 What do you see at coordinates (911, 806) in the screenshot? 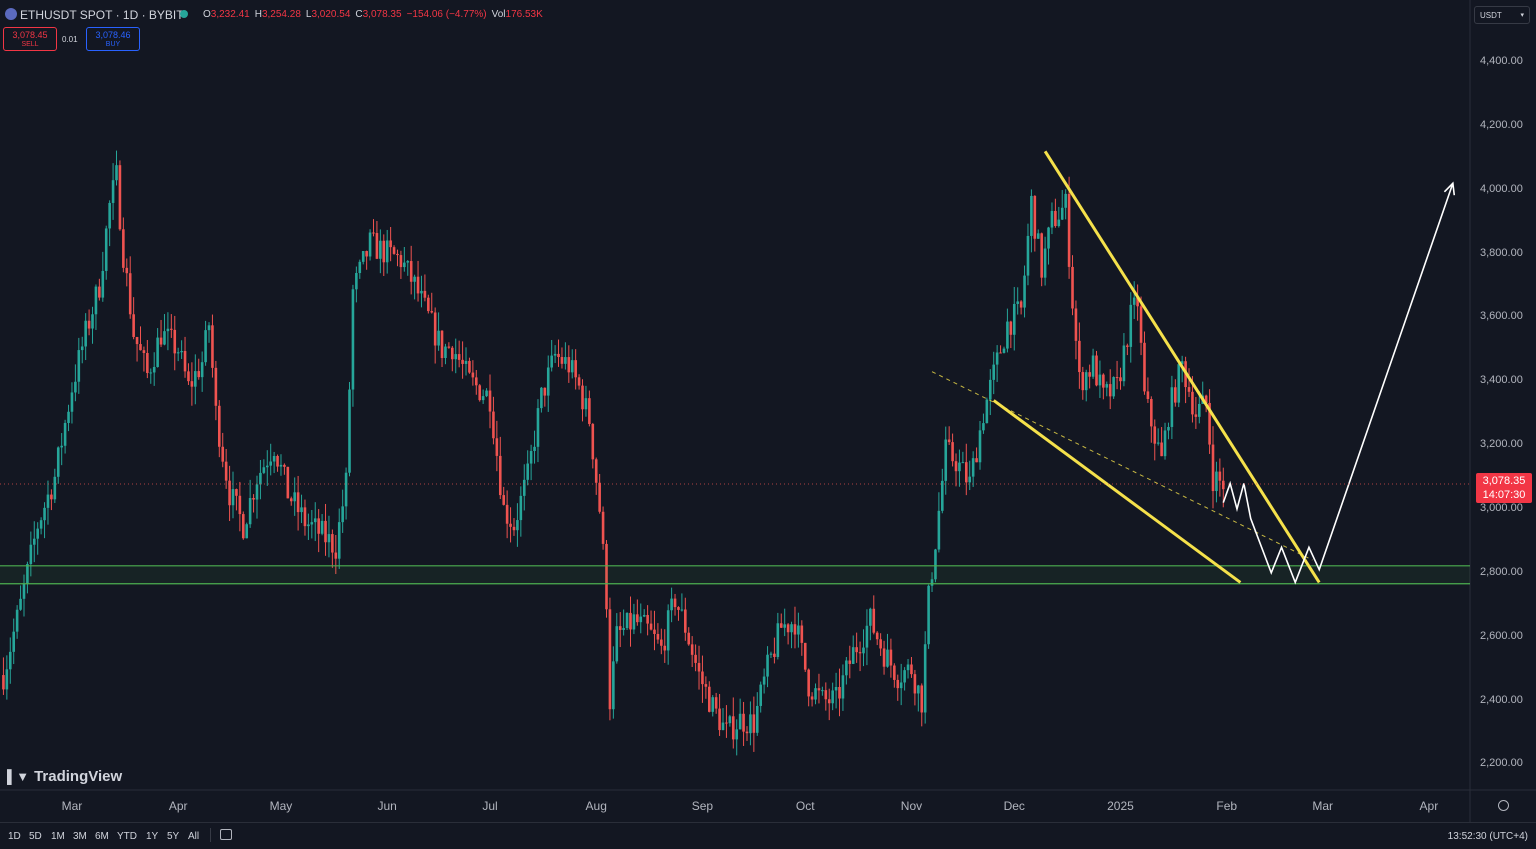
I see `time-tick-label: Nov` at bounding box center [911, 806].